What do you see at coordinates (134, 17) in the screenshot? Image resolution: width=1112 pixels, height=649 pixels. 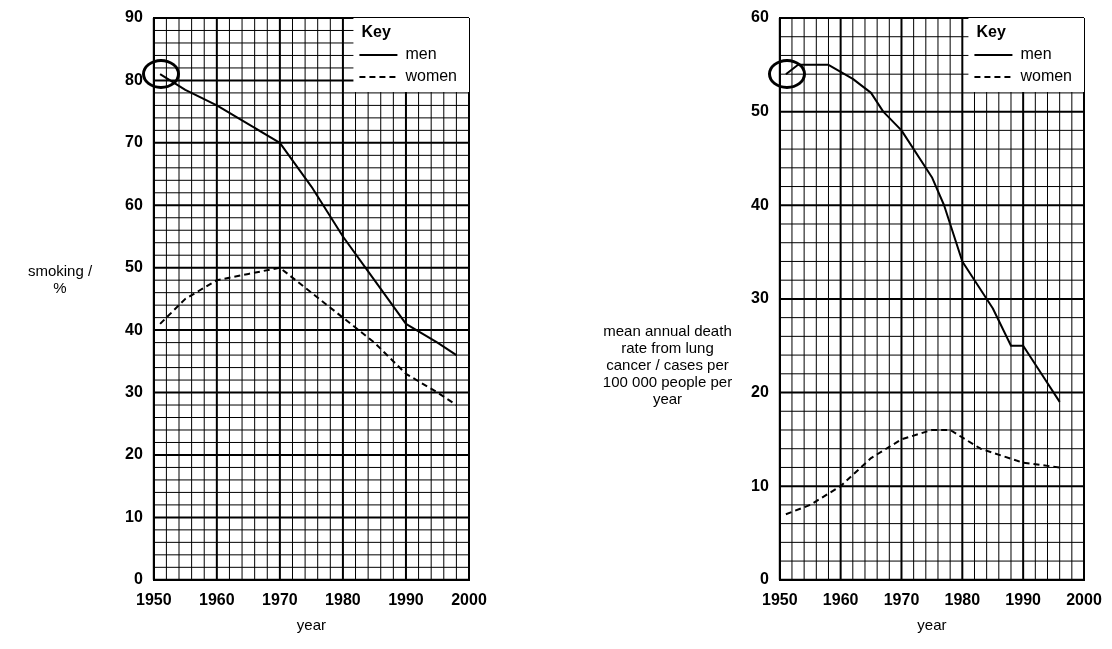 I see `y-tick-label: 90` at bounding box center [134, 17].